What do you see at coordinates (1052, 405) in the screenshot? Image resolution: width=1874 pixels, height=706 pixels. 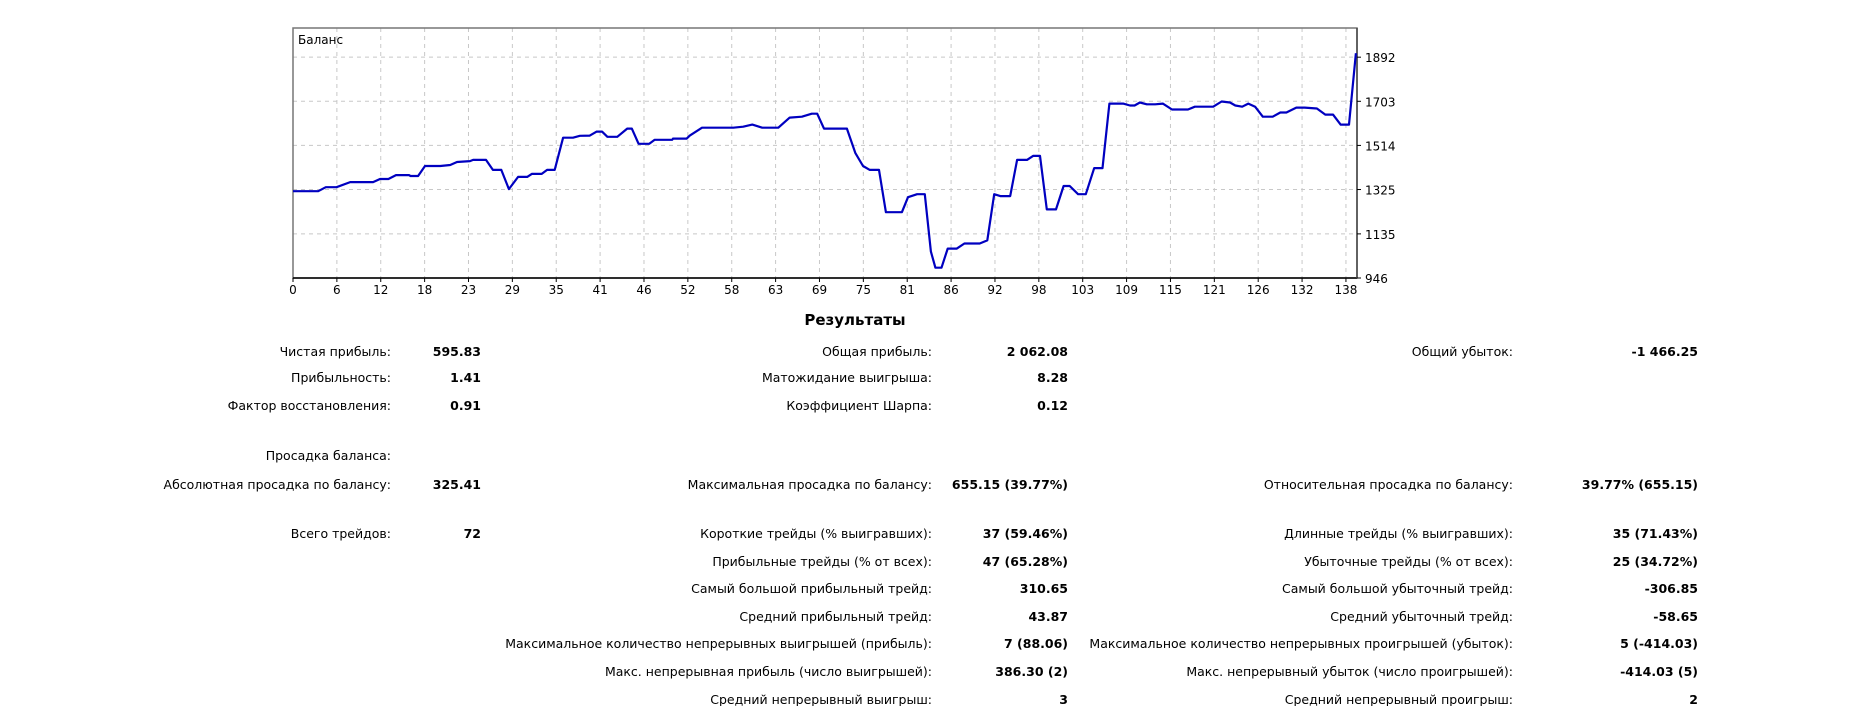 I see `stat-value: 0.12` at bounding box center [1052, 405].